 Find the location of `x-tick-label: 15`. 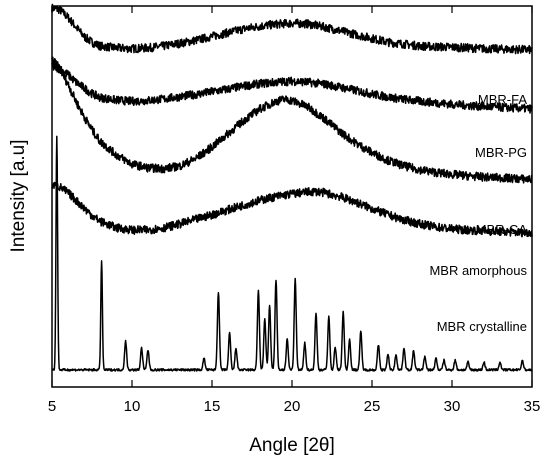

x-tick-label: 15 is located at coordinates (212, 406).